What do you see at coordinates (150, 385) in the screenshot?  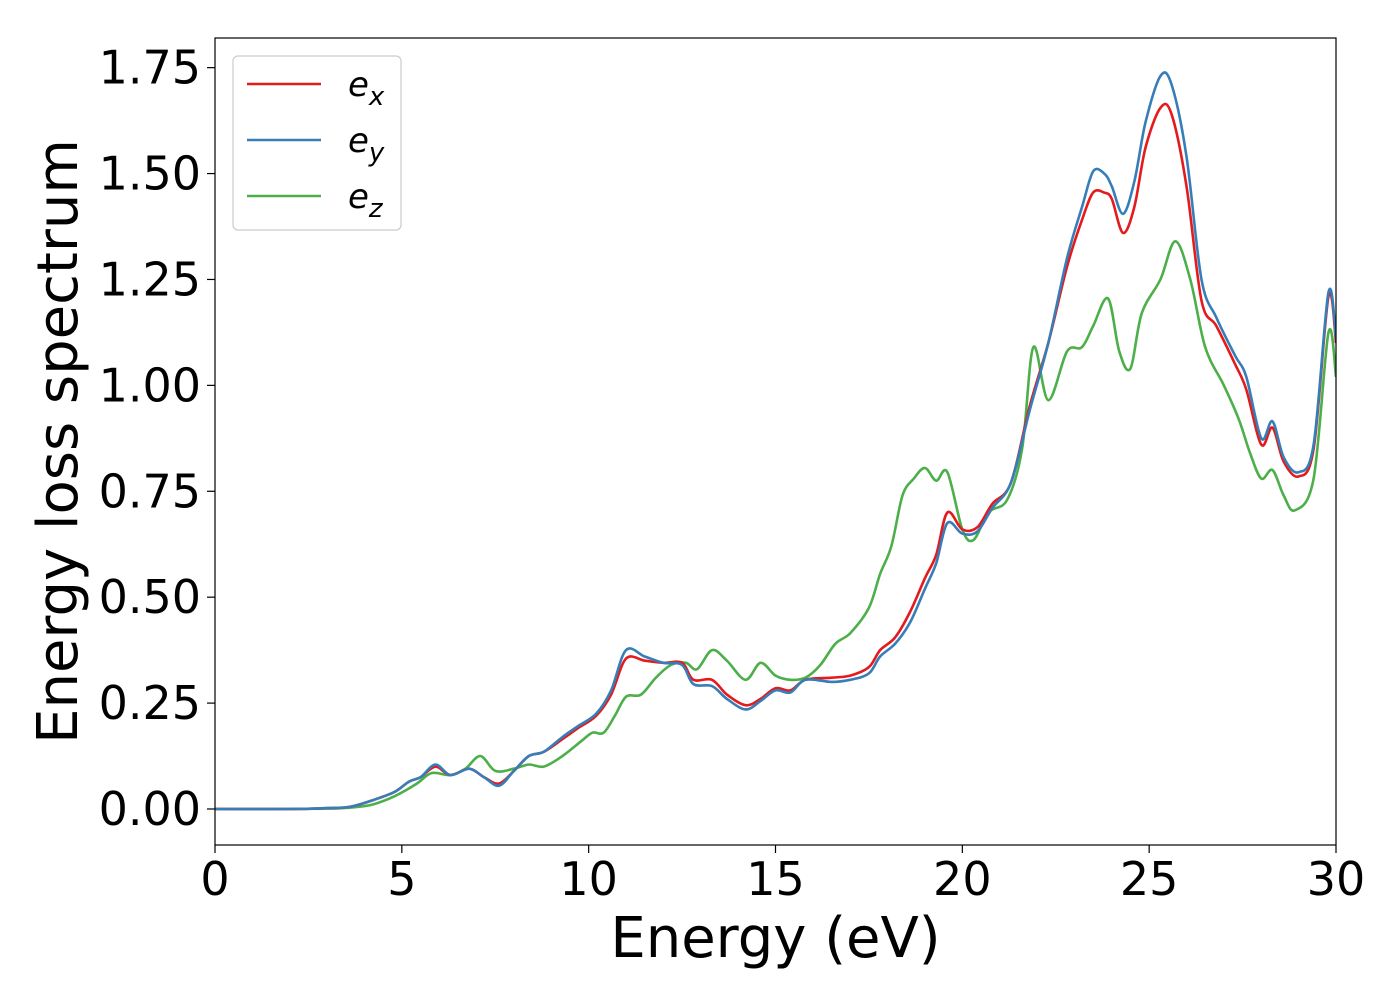 I see `y-tick-label: 1.00` at bounding box center [150, 385].